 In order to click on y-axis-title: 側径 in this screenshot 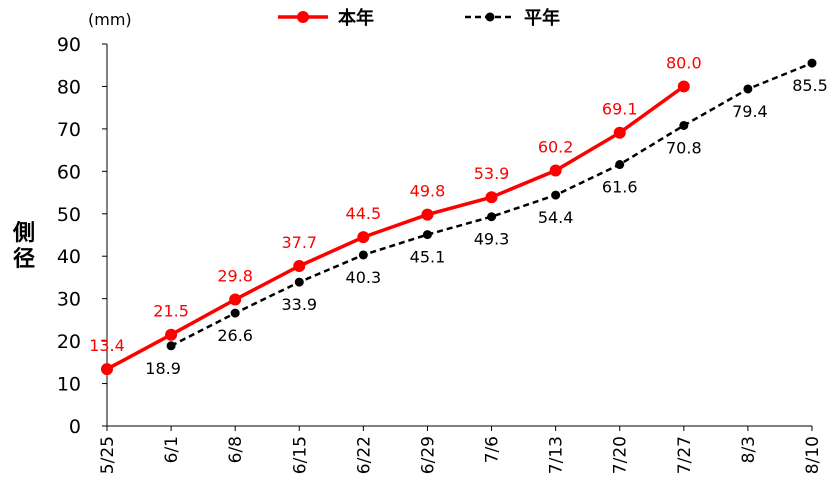, I will do `click(23, 246)`.